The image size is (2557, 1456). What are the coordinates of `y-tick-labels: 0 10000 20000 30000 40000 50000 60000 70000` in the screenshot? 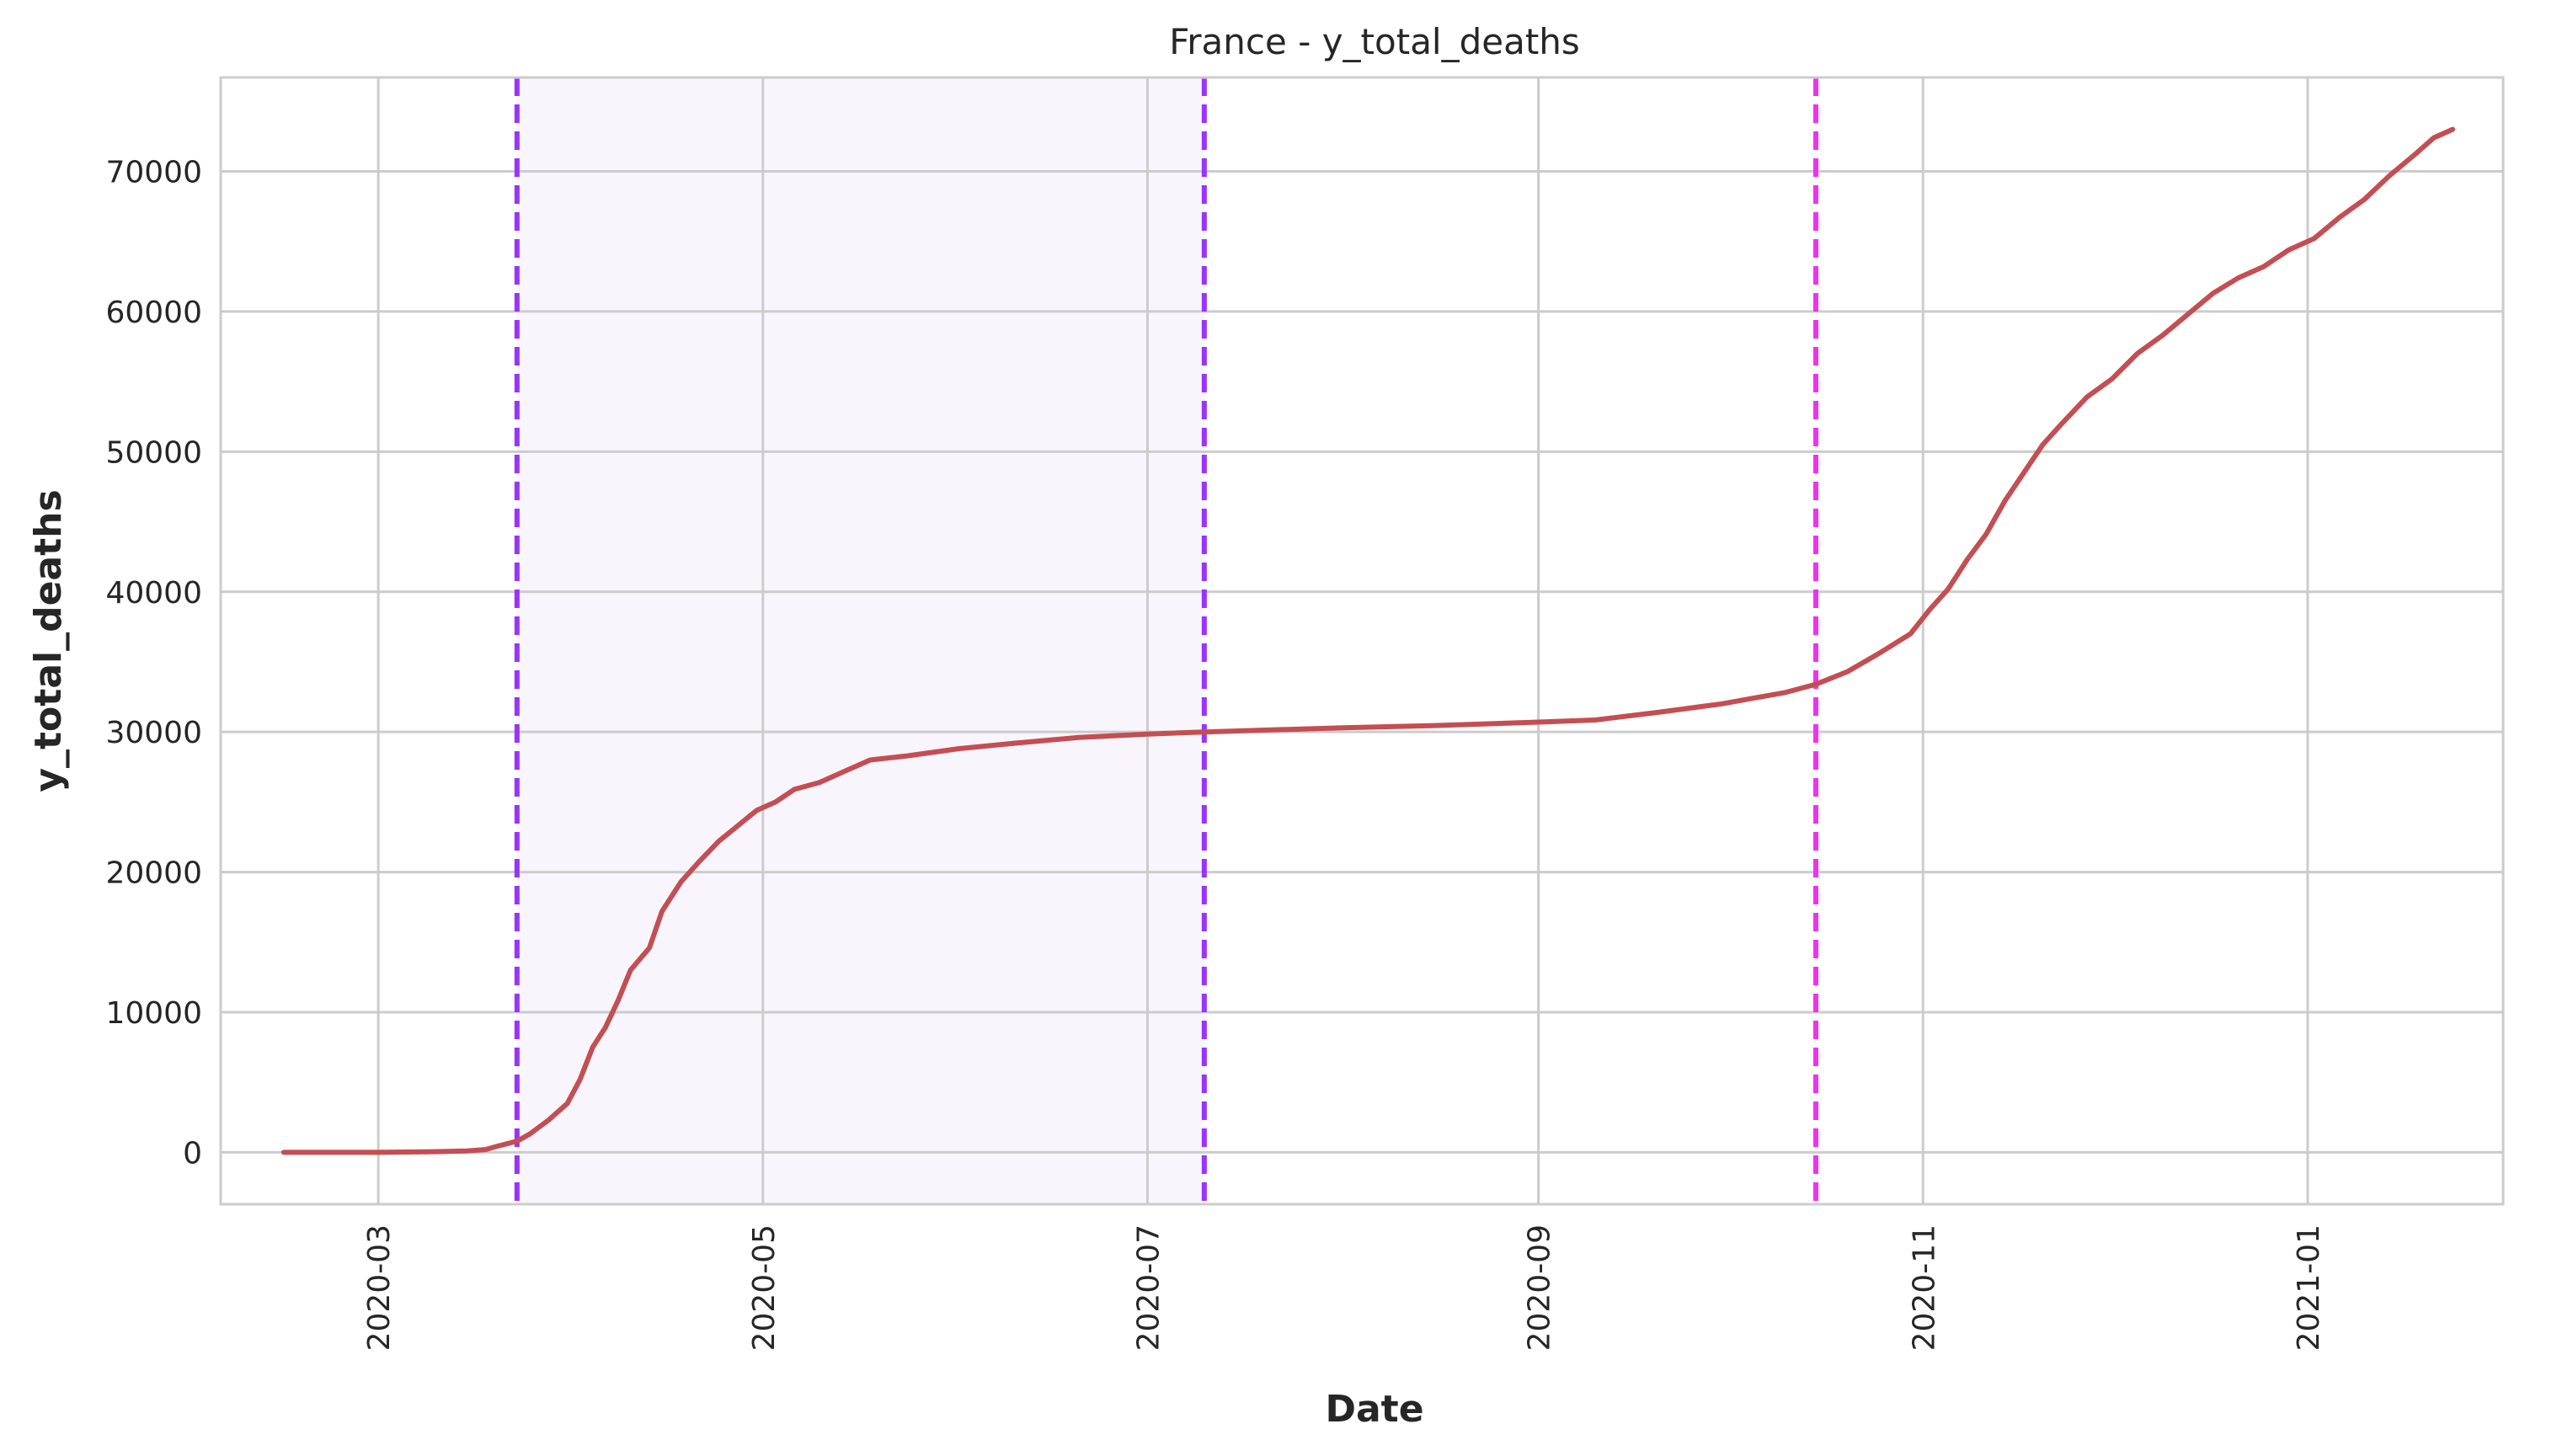 It's located at (153, 663).